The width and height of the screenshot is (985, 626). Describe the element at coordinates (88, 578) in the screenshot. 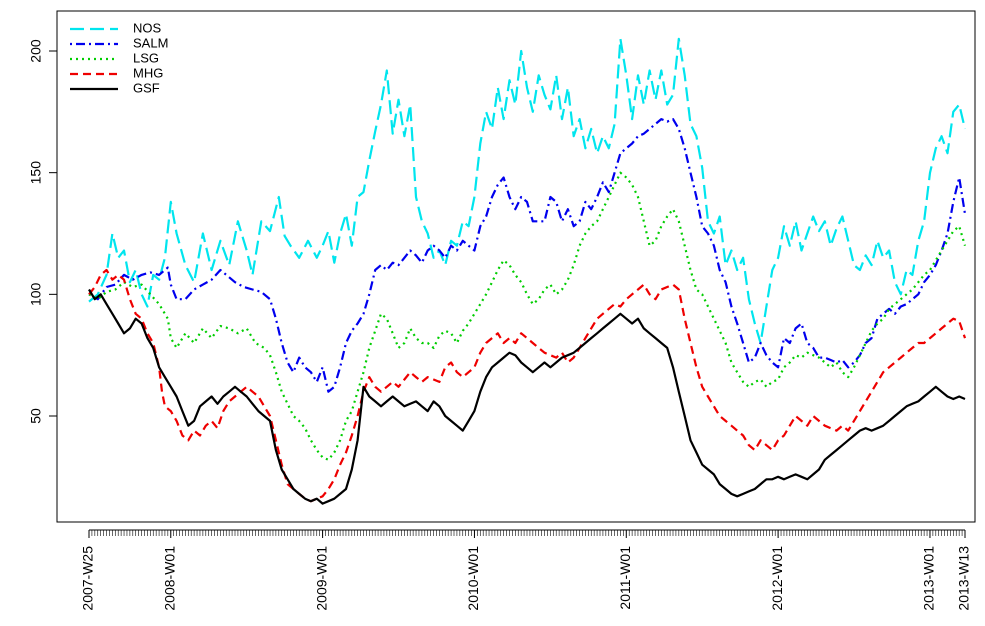

I see `x-tick-label: 2007-W25` at that location.